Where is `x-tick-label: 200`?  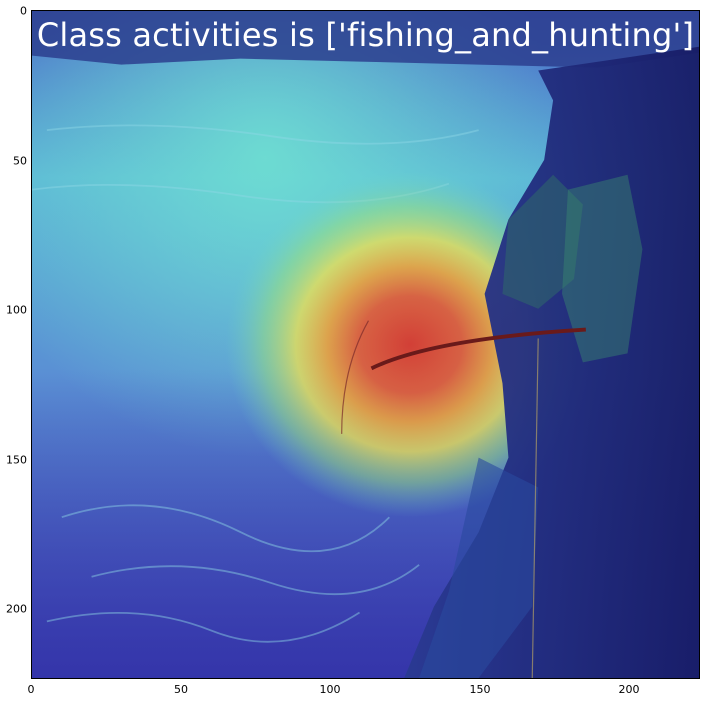
x-tick-label: 200 is located at coordinates (629, 689).